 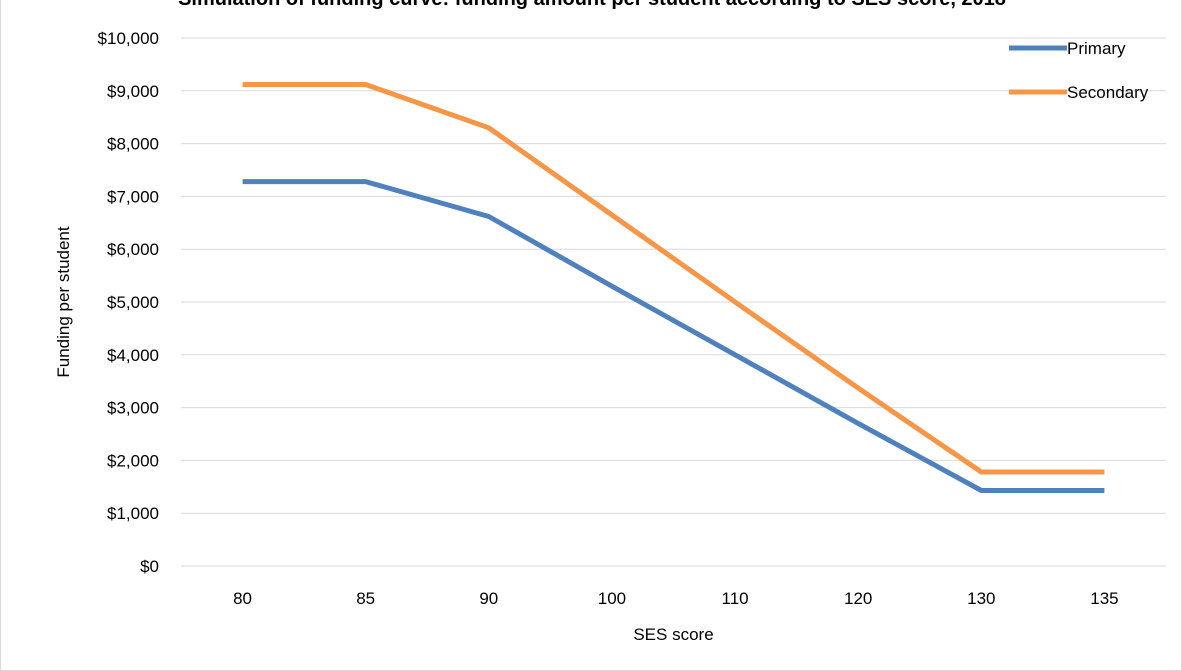 What do you see at coordinates (858, 598) in the screenshot?
I see `x-tick-label: 120` at bounding box center [858, 598].